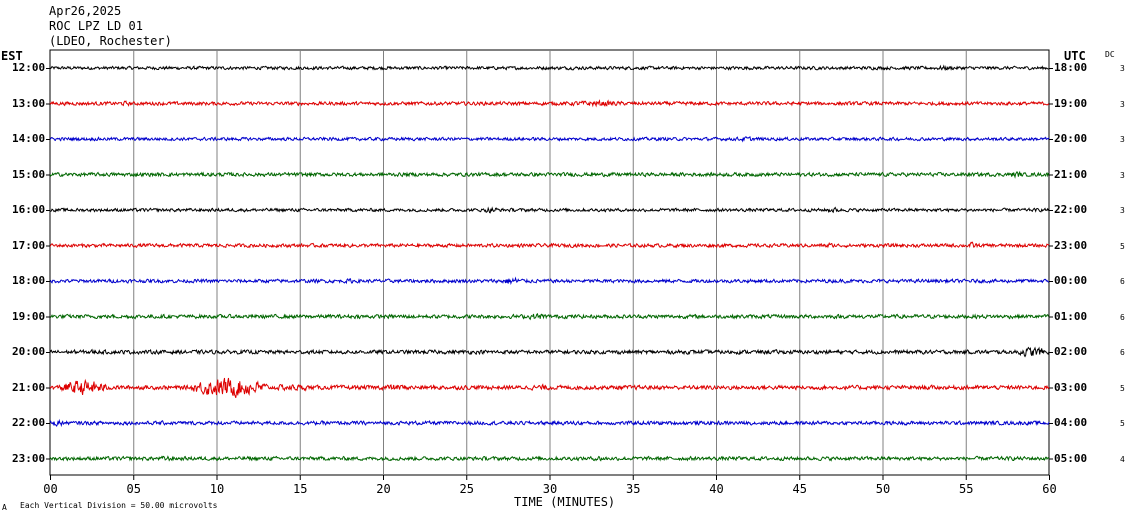 The height and width of the screenshot is (519, 1130). Describe the element at coordinates (50, 489) in the screenshot. I see `x-tick-label: 00` at that location.